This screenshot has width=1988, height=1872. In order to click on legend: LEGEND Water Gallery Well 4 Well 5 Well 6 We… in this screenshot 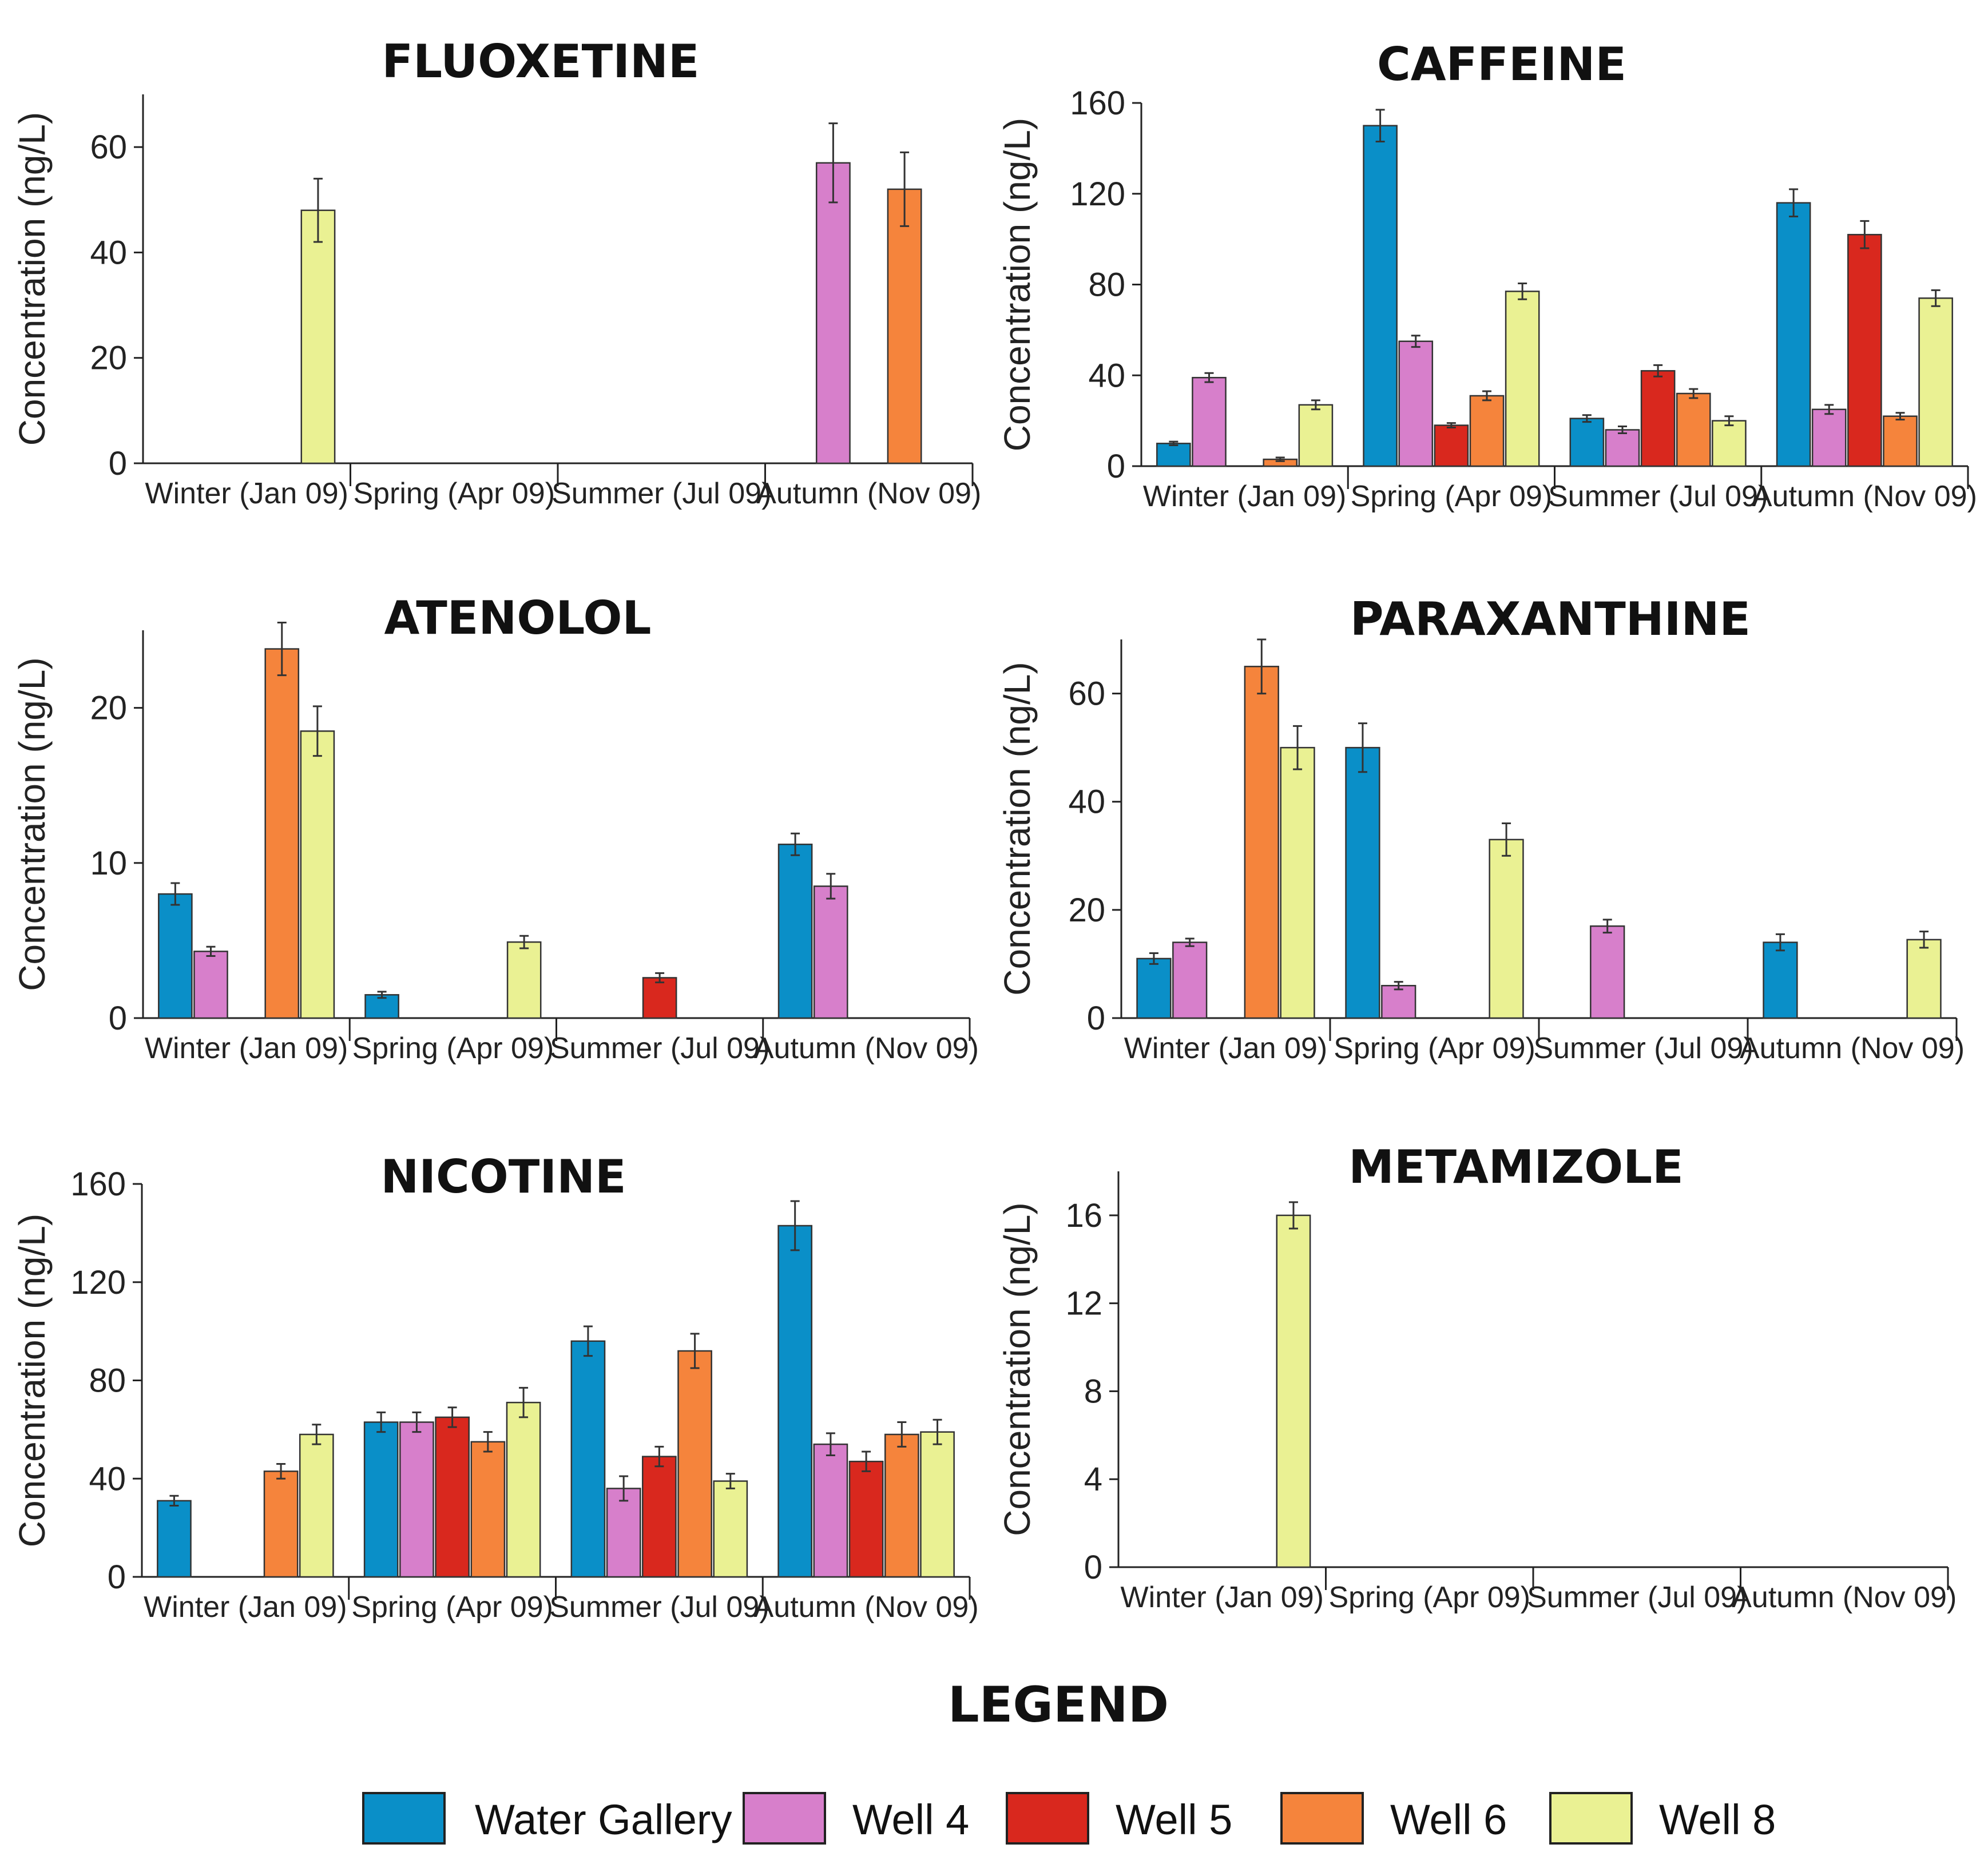, I will do `click(1069, 1760)`.